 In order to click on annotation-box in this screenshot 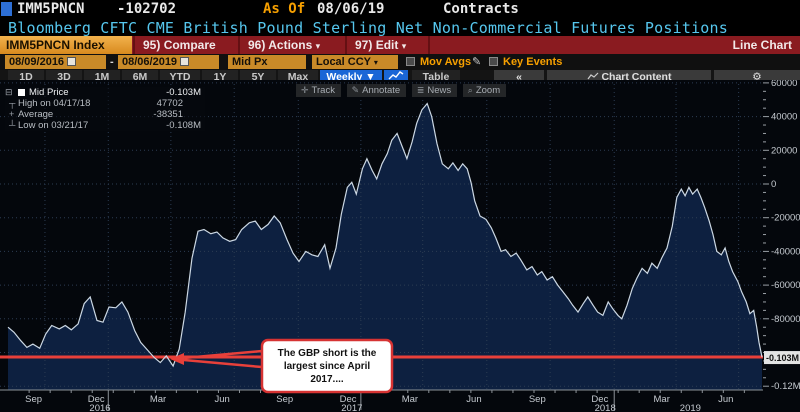, I will do `click(327, 366)`.